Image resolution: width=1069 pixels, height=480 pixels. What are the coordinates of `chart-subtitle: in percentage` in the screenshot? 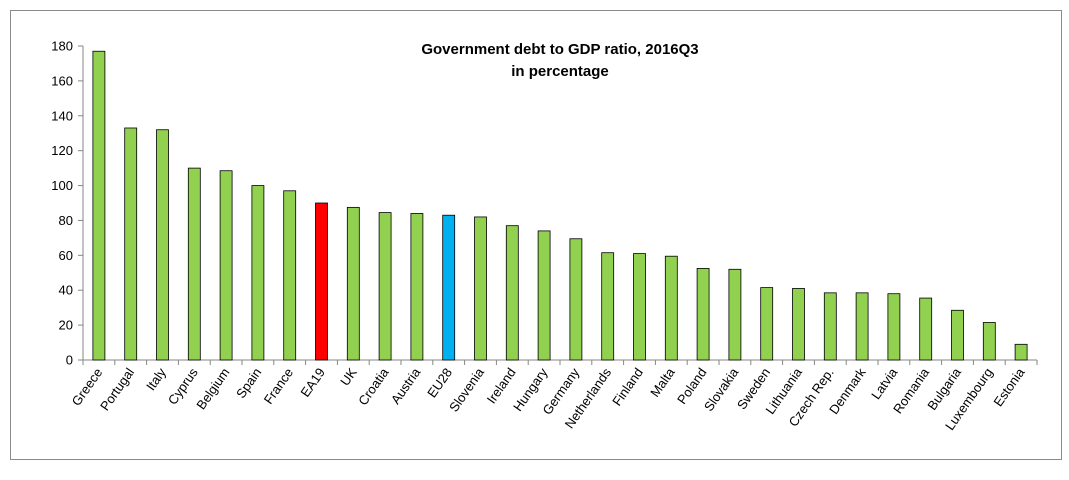 It's located at (560, 71).